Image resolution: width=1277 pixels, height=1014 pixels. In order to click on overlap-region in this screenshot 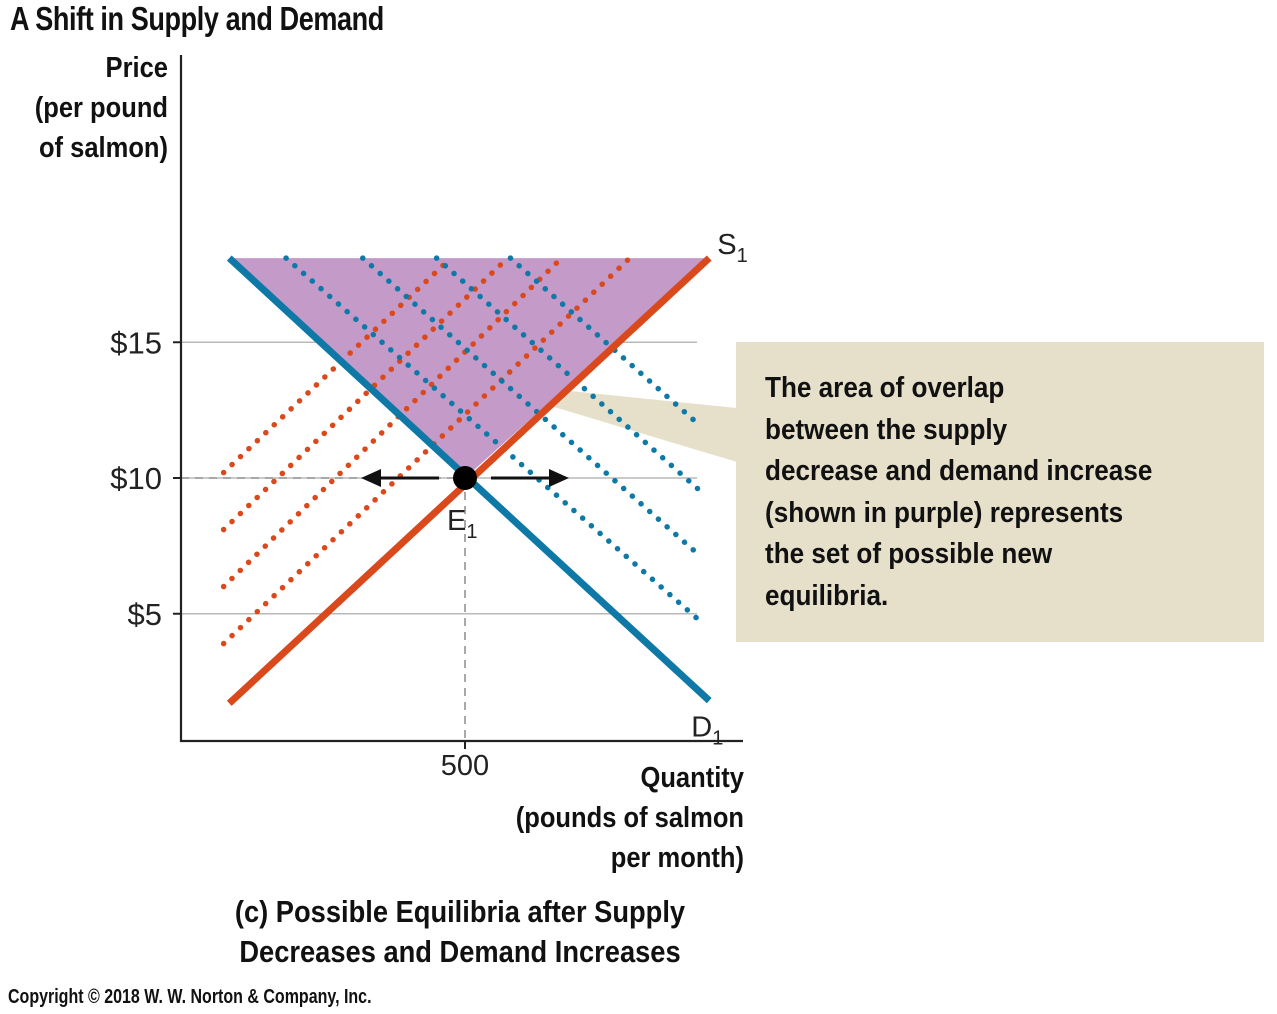, I will do `click(469, 368)`.